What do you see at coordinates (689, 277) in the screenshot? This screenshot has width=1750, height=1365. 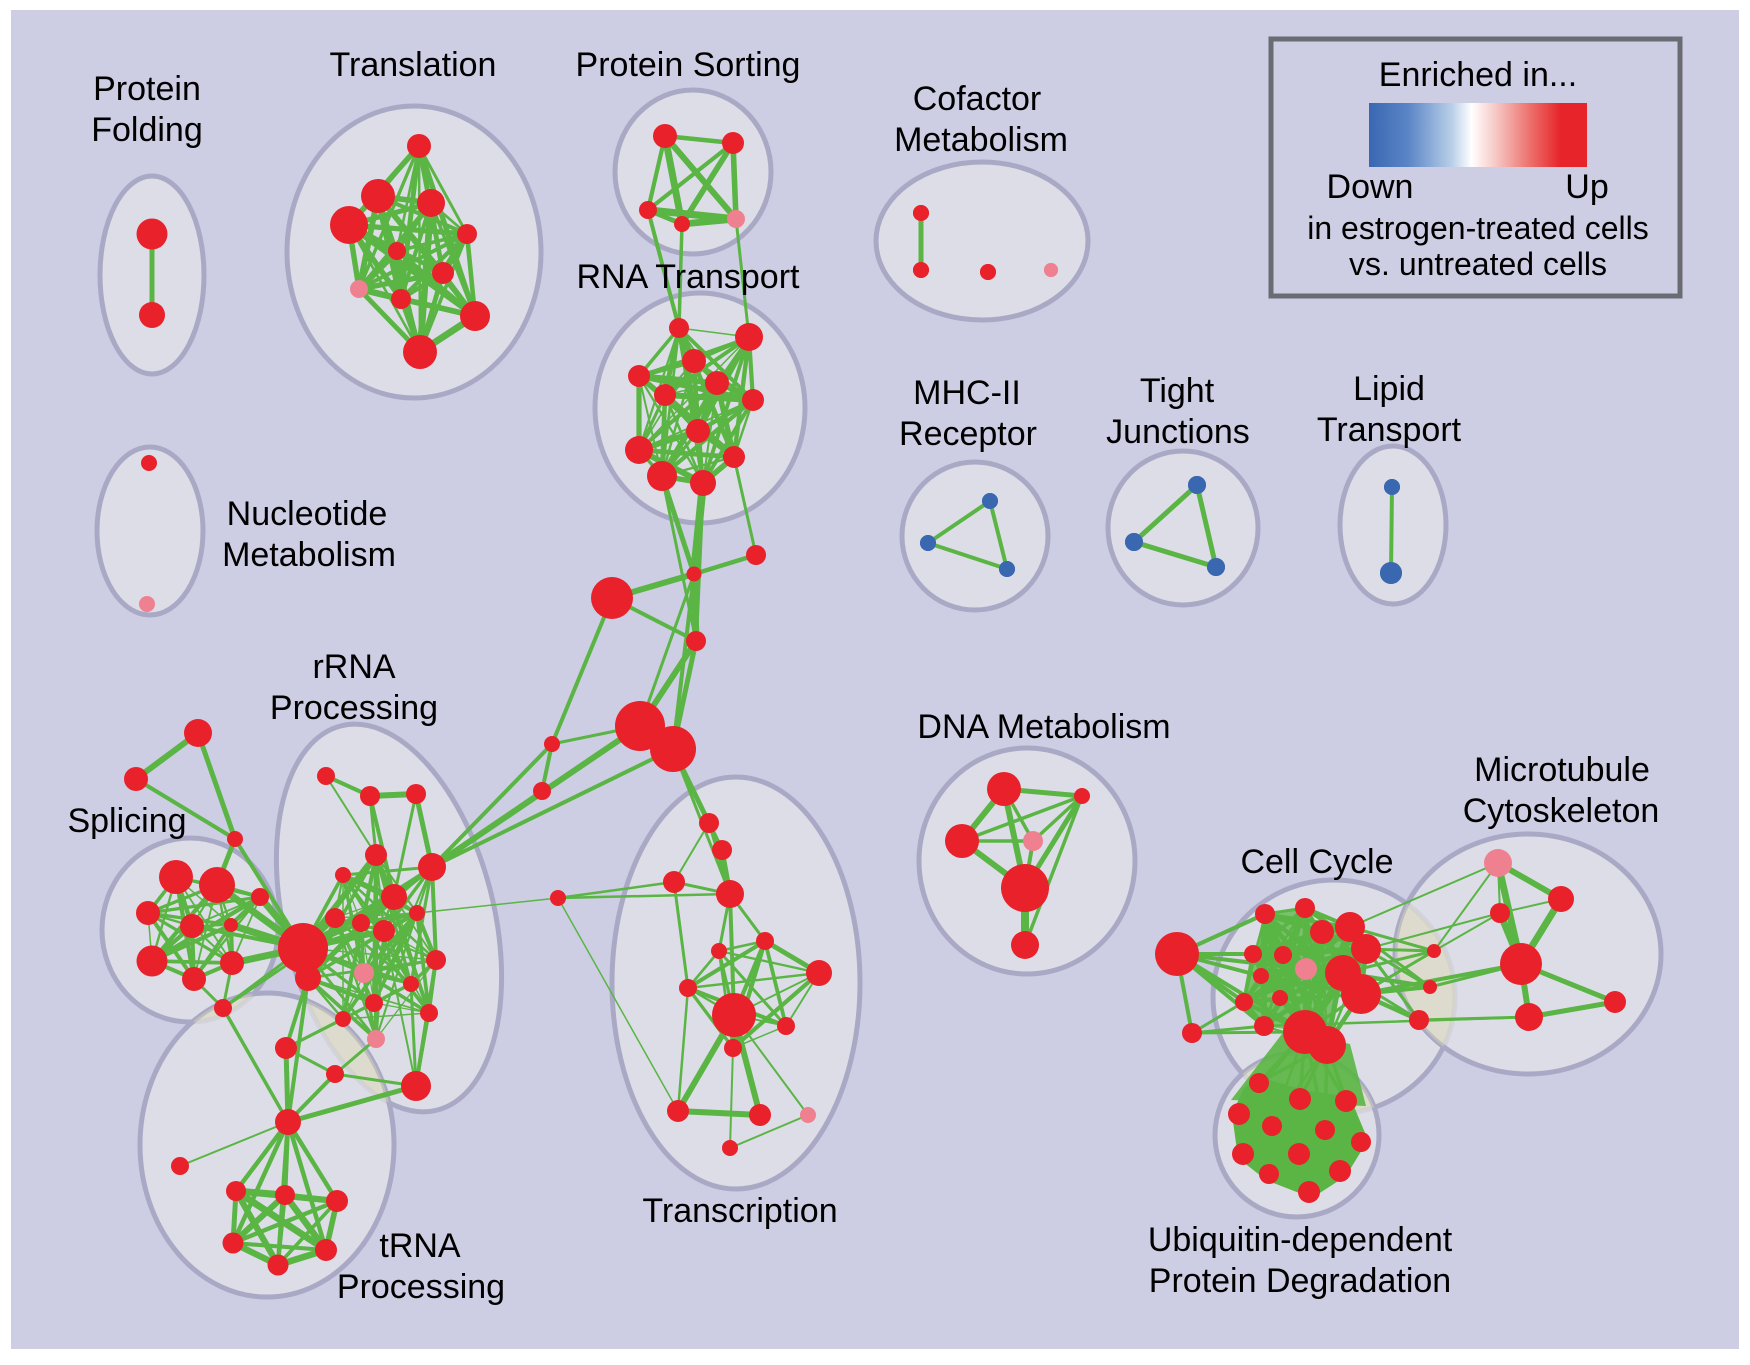 I see `svg-text: RNA Transport` at bounding box center [689, 277].